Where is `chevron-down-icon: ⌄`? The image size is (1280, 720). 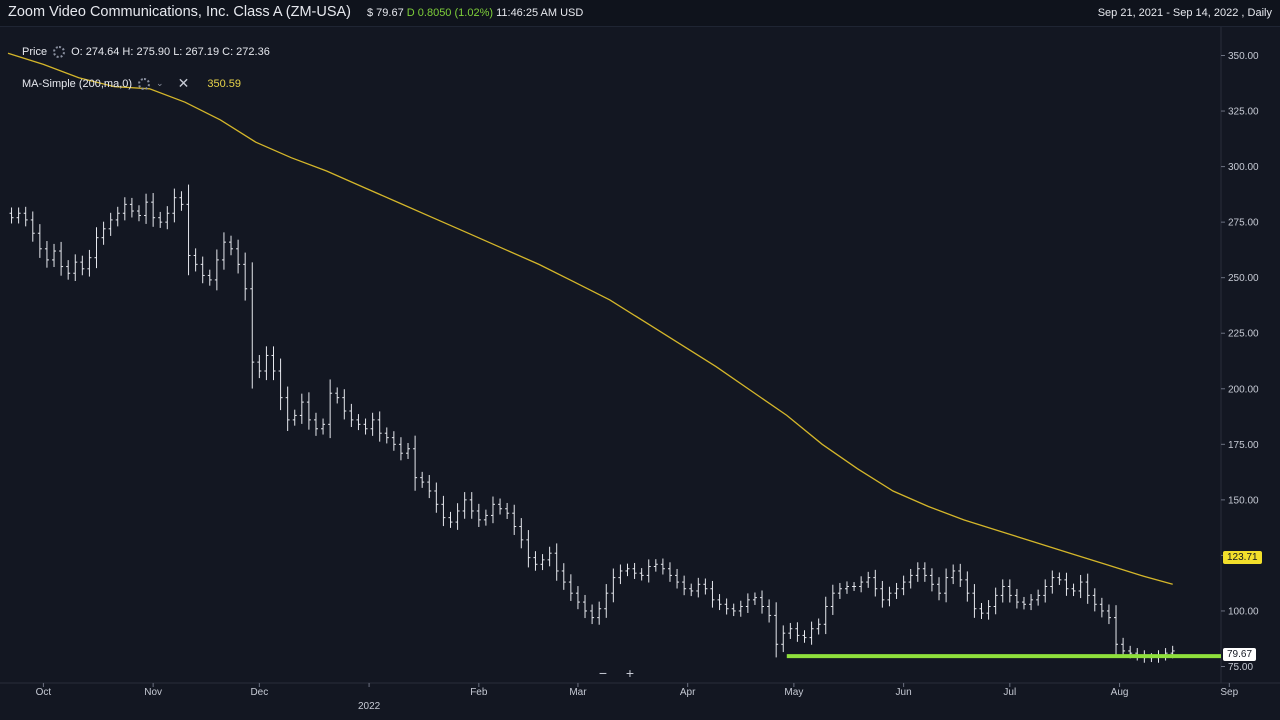 chevron-down-icon: ⌄ is located at coordinates (160, 83).